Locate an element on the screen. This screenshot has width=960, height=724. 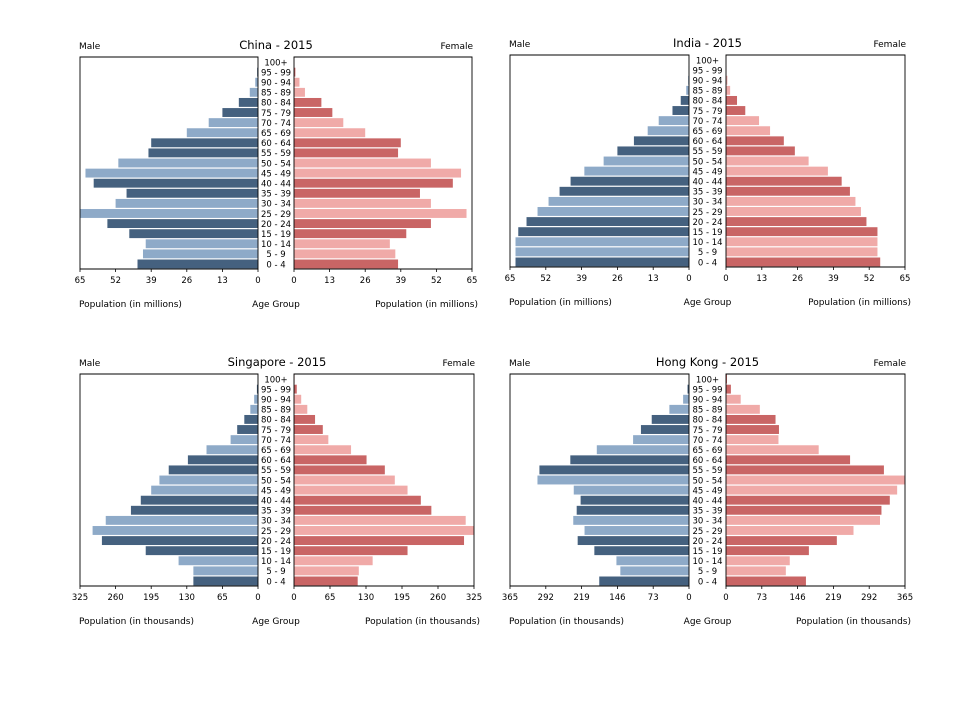
x-tick-label: 13 is located at coordinates (653, 279).